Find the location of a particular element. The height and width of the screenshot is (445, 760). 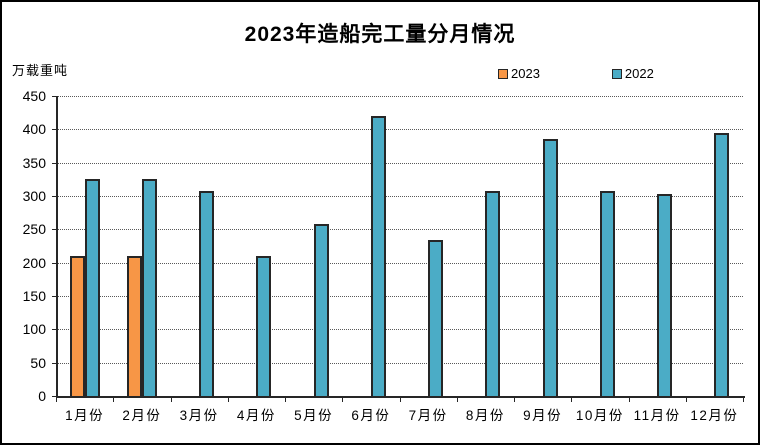

y-axis-tick-label: 400 is located at coordinates (34, 129).